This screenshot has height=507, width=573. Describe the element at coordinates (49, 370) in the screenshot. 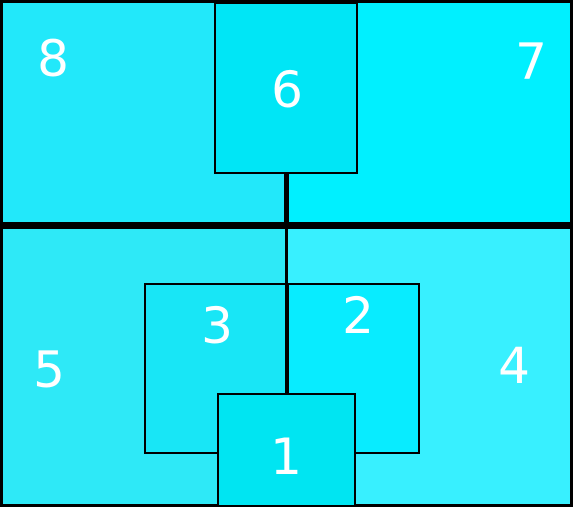

I see `region-5-label: 5` at that location.